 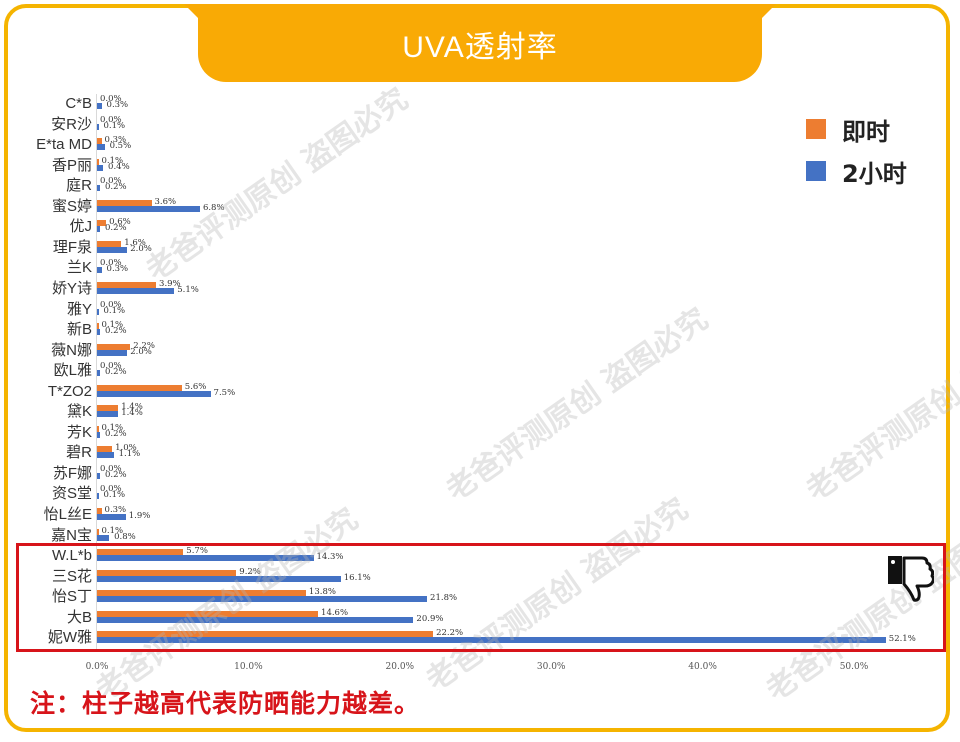 I want to click on x-axis-tick: 20.0%, so click(x=400, y=667).